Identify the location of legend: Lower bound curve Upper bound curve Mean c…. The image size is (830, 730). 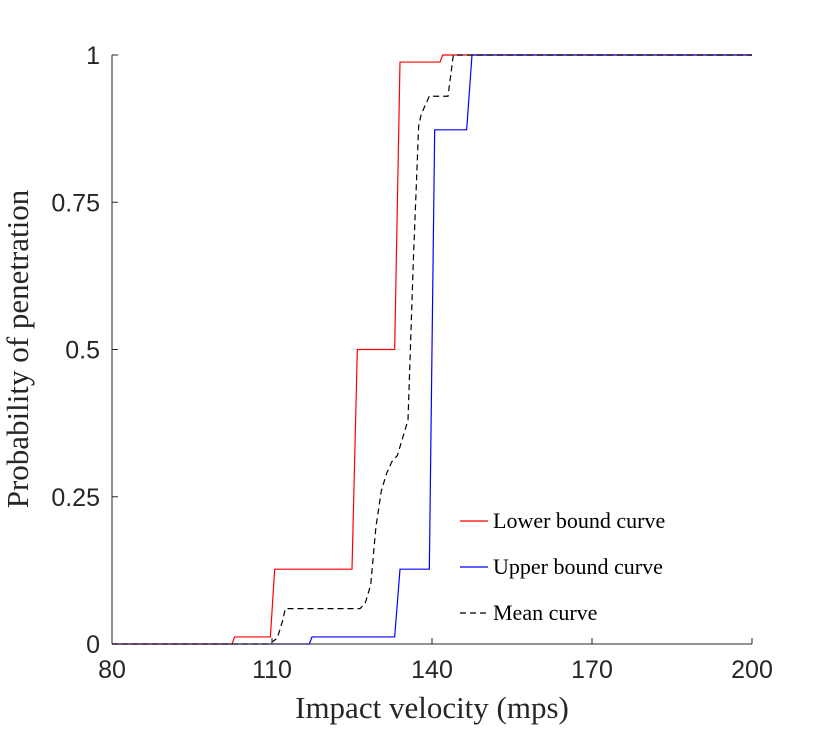
(562, 566).